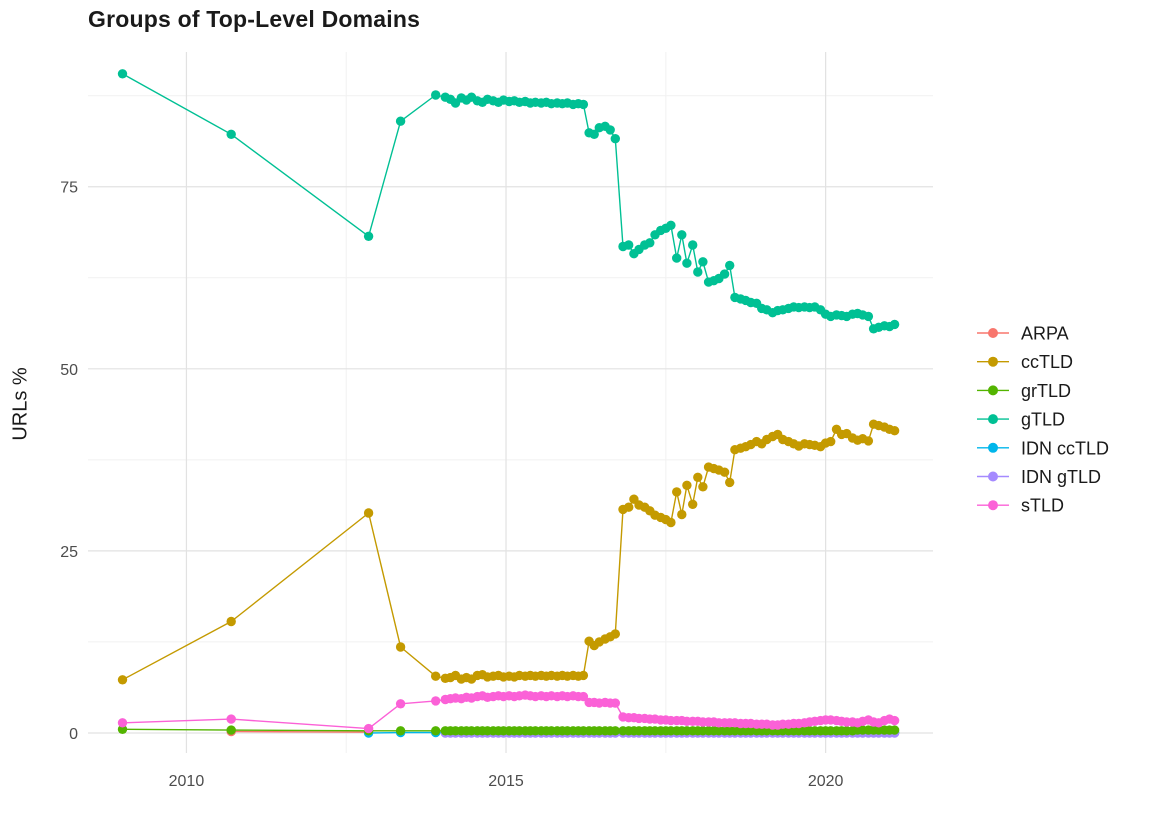  I want to click on y-tick-label-0: 0, so click(73, 734).